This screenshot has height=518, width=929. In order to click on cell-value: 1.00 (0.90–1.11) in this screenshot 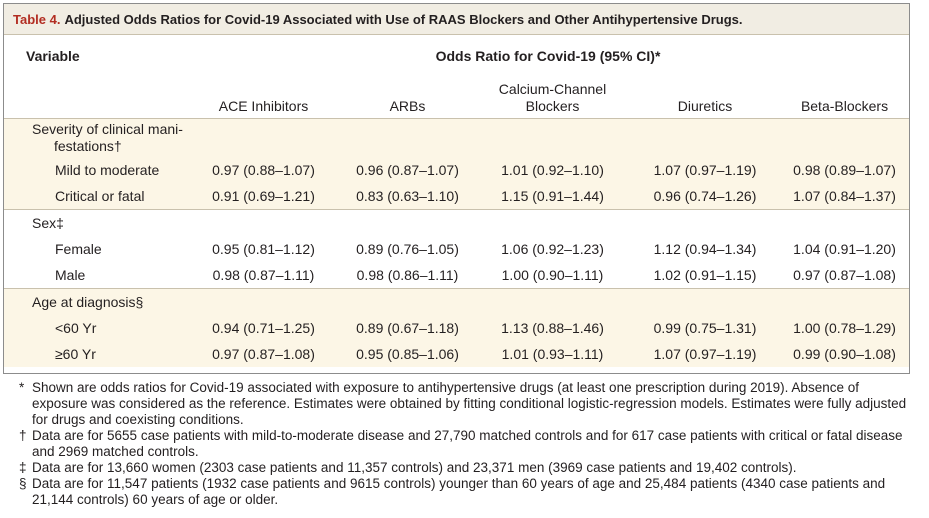, I will do `click(552, 275)`.